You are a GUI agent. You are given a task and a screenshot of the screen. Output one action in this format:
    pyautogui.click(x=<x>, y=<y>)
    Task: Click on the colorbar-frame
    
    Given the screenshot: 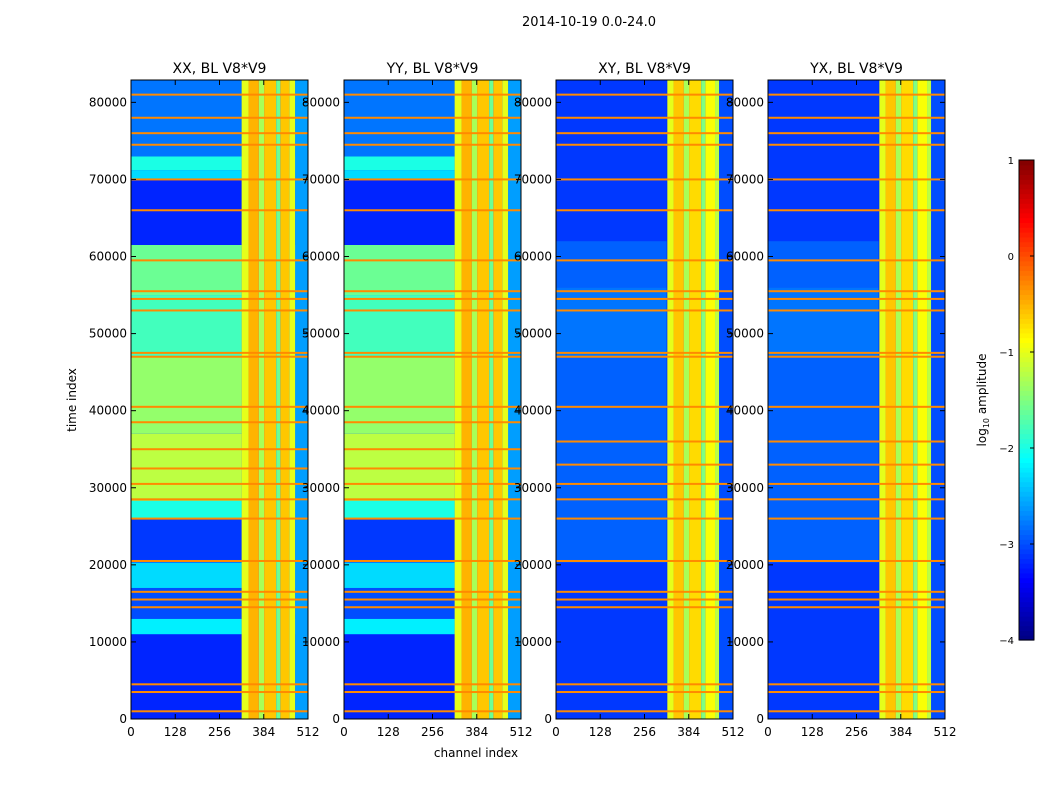 What is the action you would take?
    pyautogui.click(x=1026, y=400)
    